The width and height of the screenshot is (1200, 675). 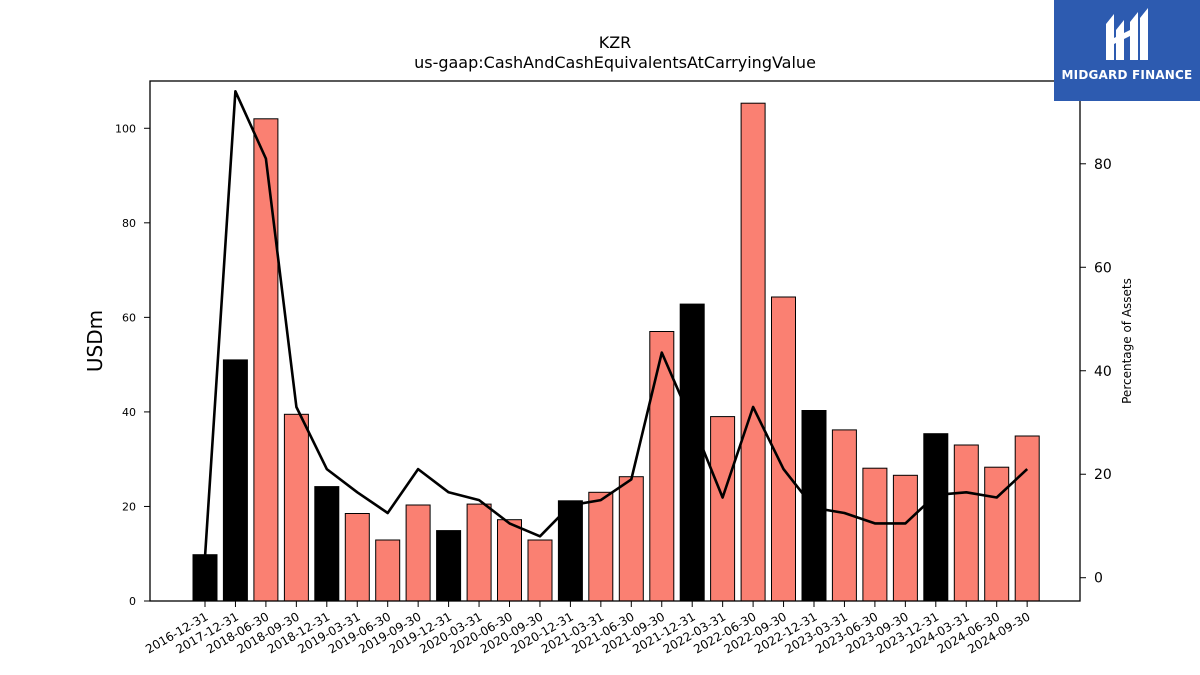 What do you see at coordinates (125, 128) in the screenshot?
I see `y-tick-label: 100` at bounding box center [125, 128].